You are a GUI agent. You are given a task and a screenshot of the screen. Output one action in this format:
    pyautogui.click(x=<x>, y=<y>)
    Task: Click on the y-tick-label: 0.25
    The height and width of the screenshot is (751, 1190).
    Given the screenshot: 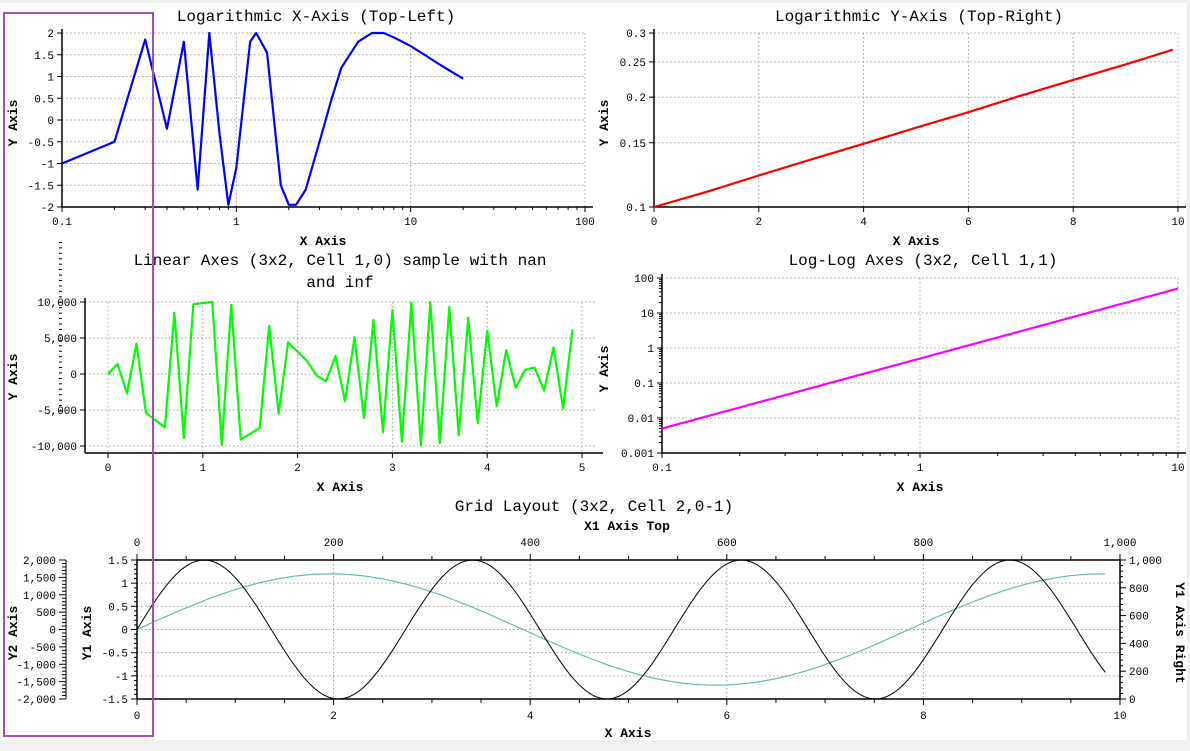 What is the action you would take?
    pyautogui.click(x=633, y=64)
    